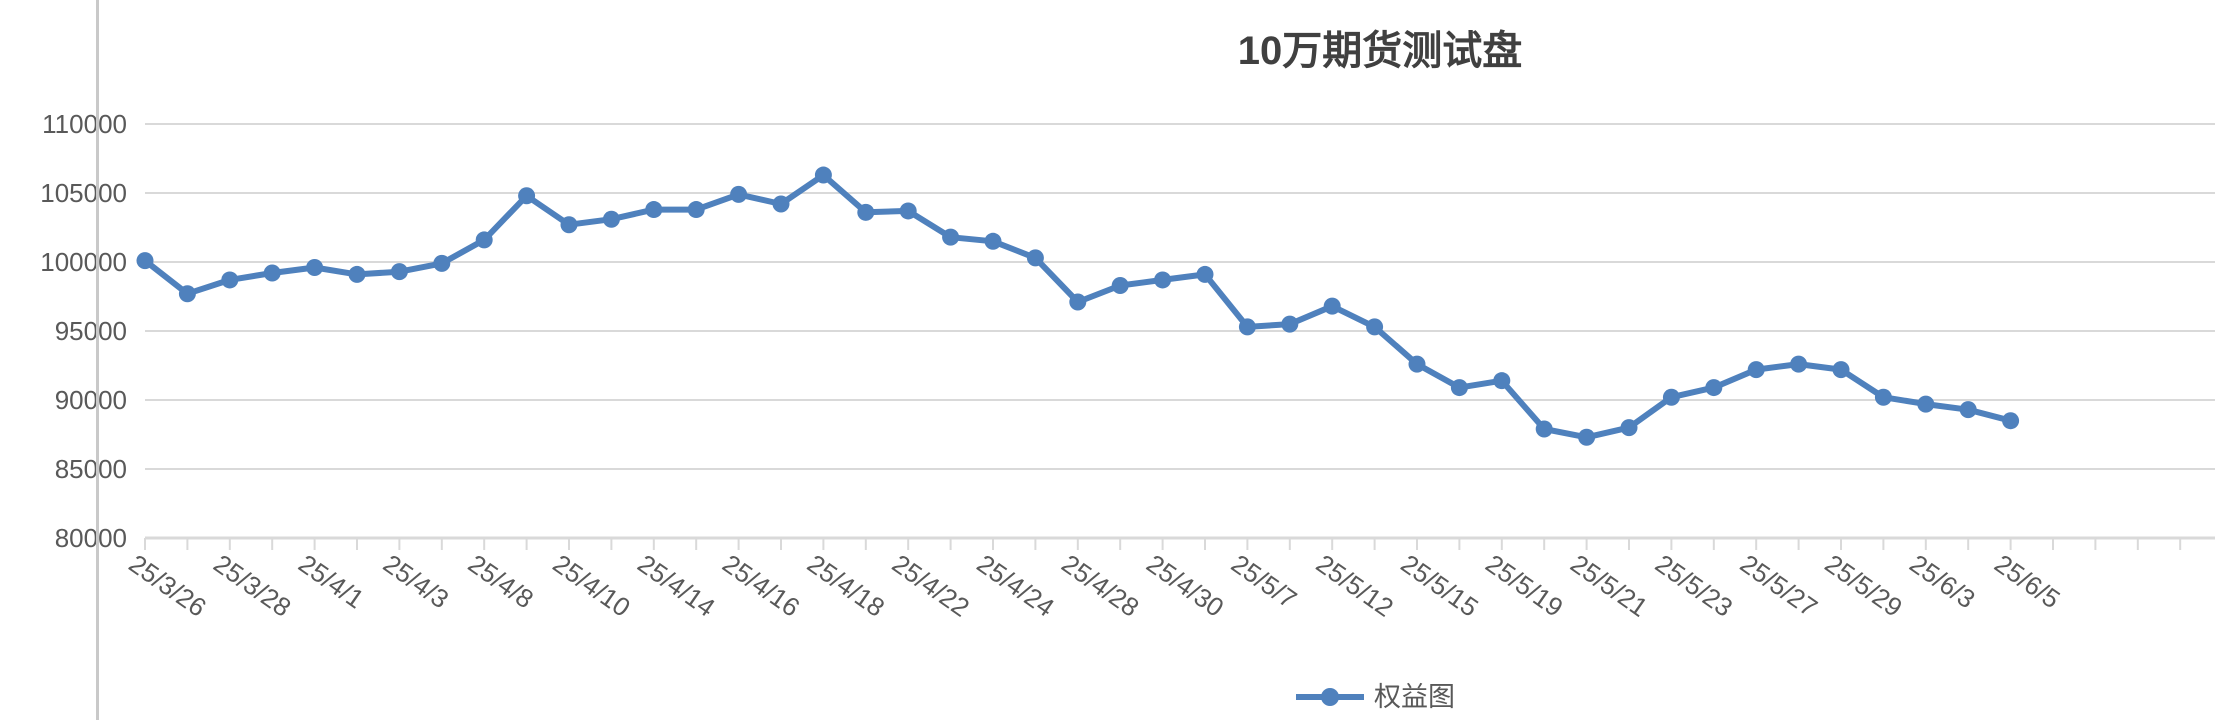 This screenshot has width=2220, height=725. Describe the element at coordinates (83, 262) in the screenshot. I see `y-tick-label: 100000` at that location.